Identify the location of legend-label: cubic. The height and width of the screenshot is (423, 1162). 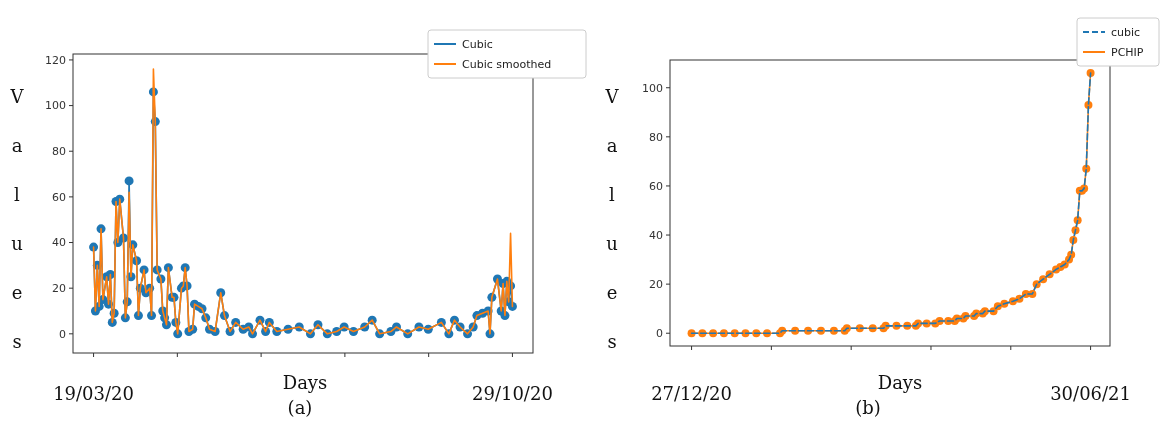
(1126, 32).